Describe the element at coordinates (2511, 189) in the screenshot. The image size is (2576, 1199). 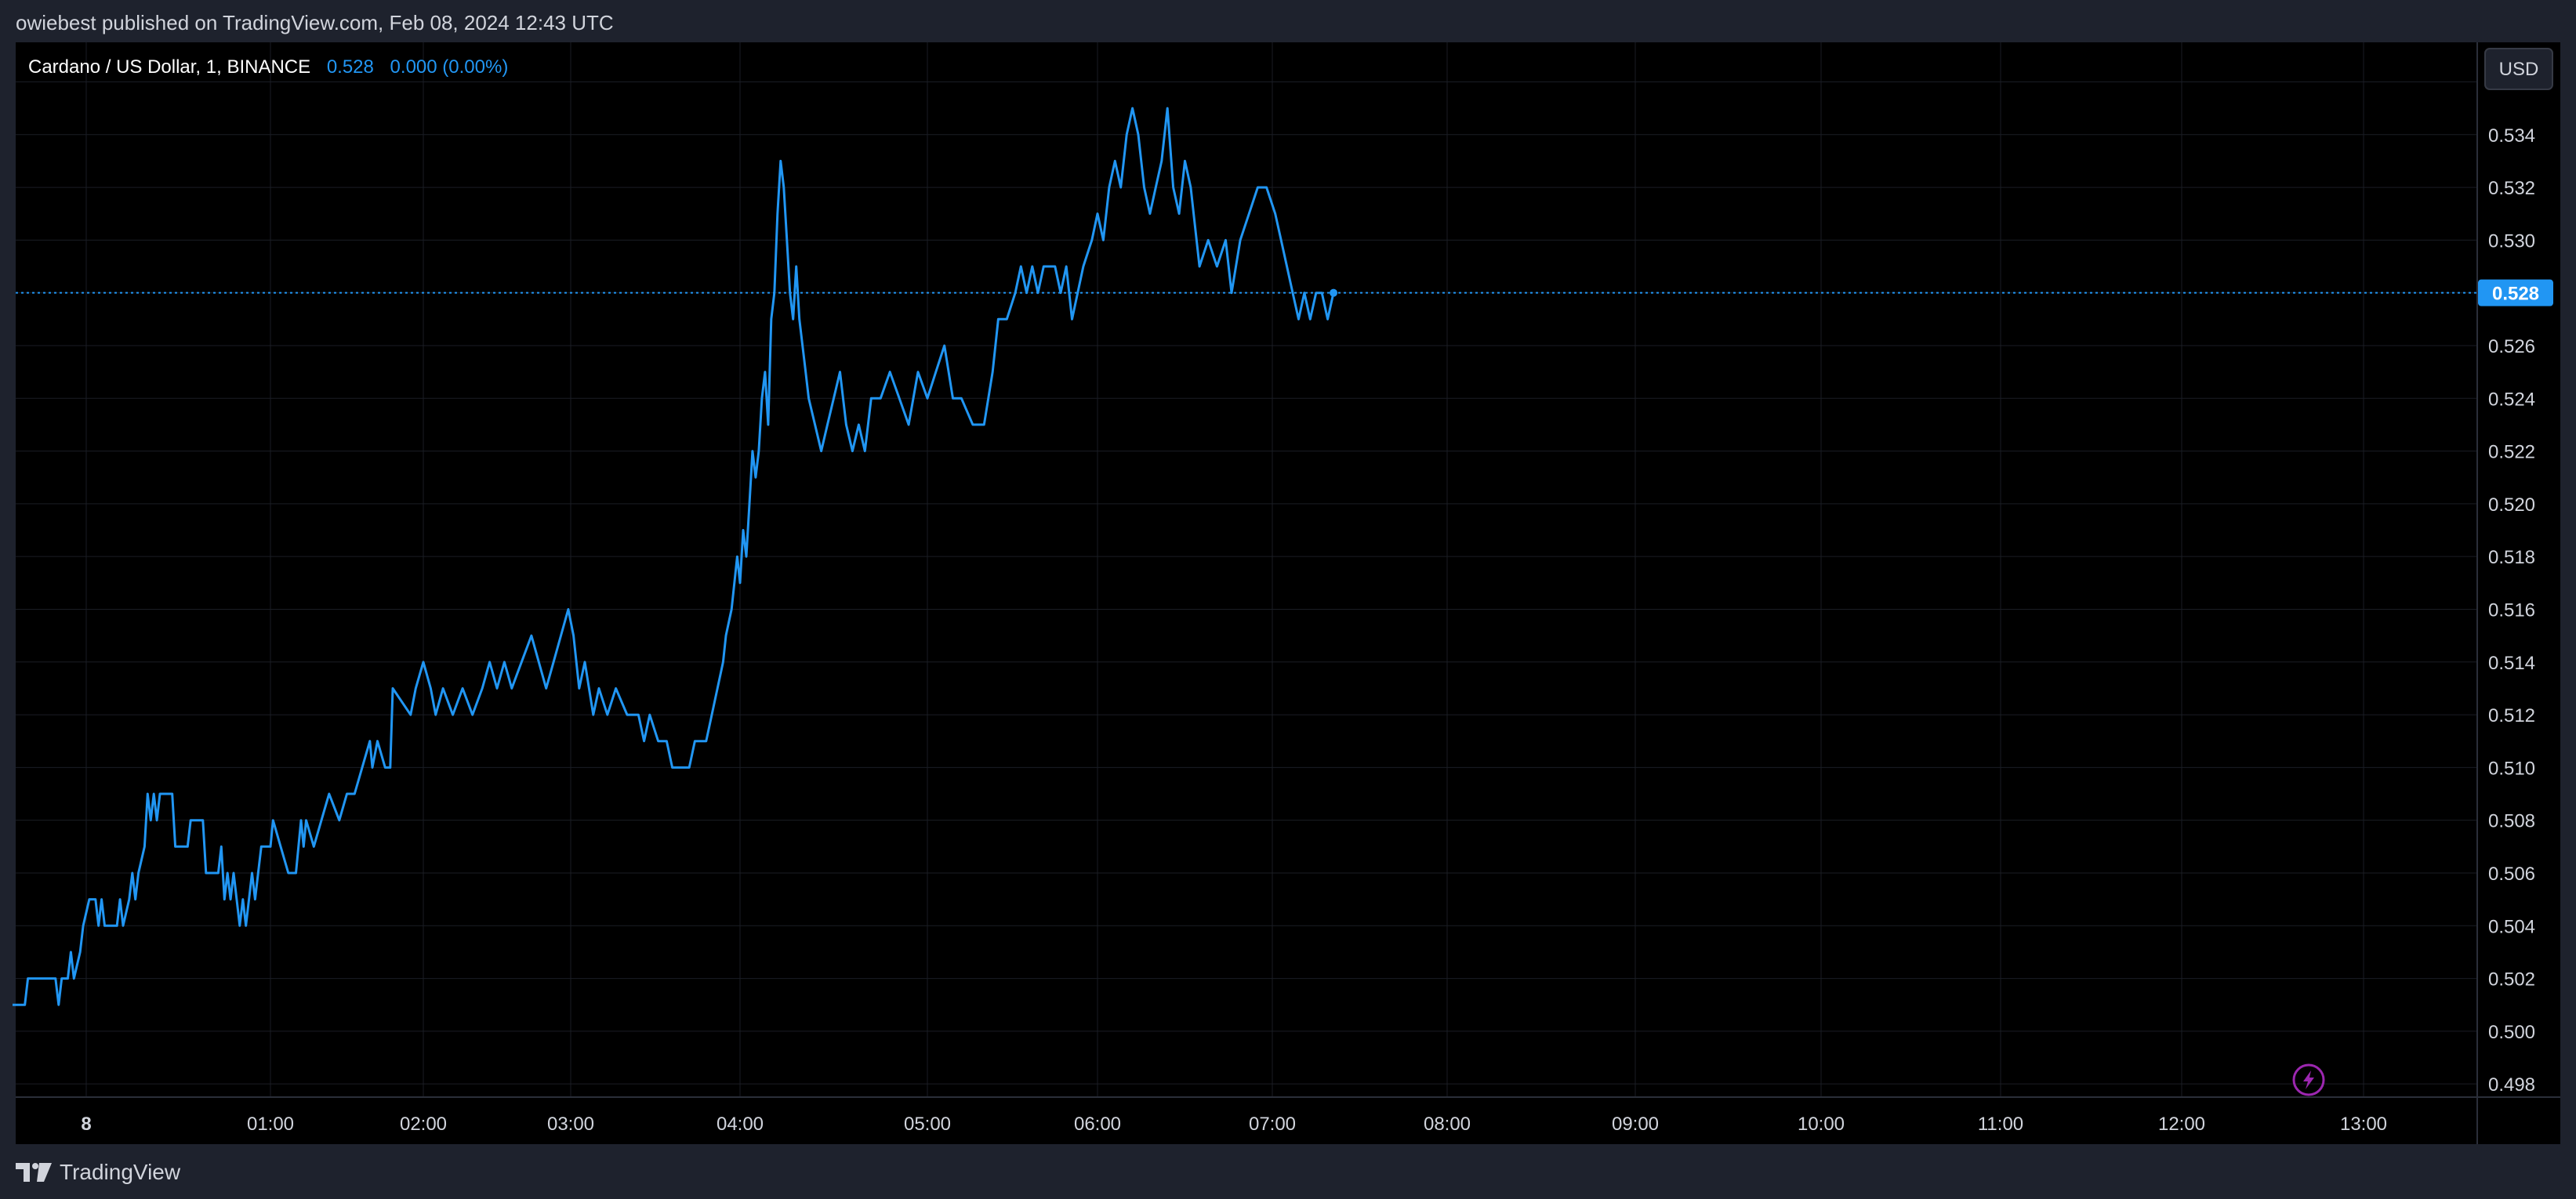
I see `y-tick-label: 0.532` at that location.